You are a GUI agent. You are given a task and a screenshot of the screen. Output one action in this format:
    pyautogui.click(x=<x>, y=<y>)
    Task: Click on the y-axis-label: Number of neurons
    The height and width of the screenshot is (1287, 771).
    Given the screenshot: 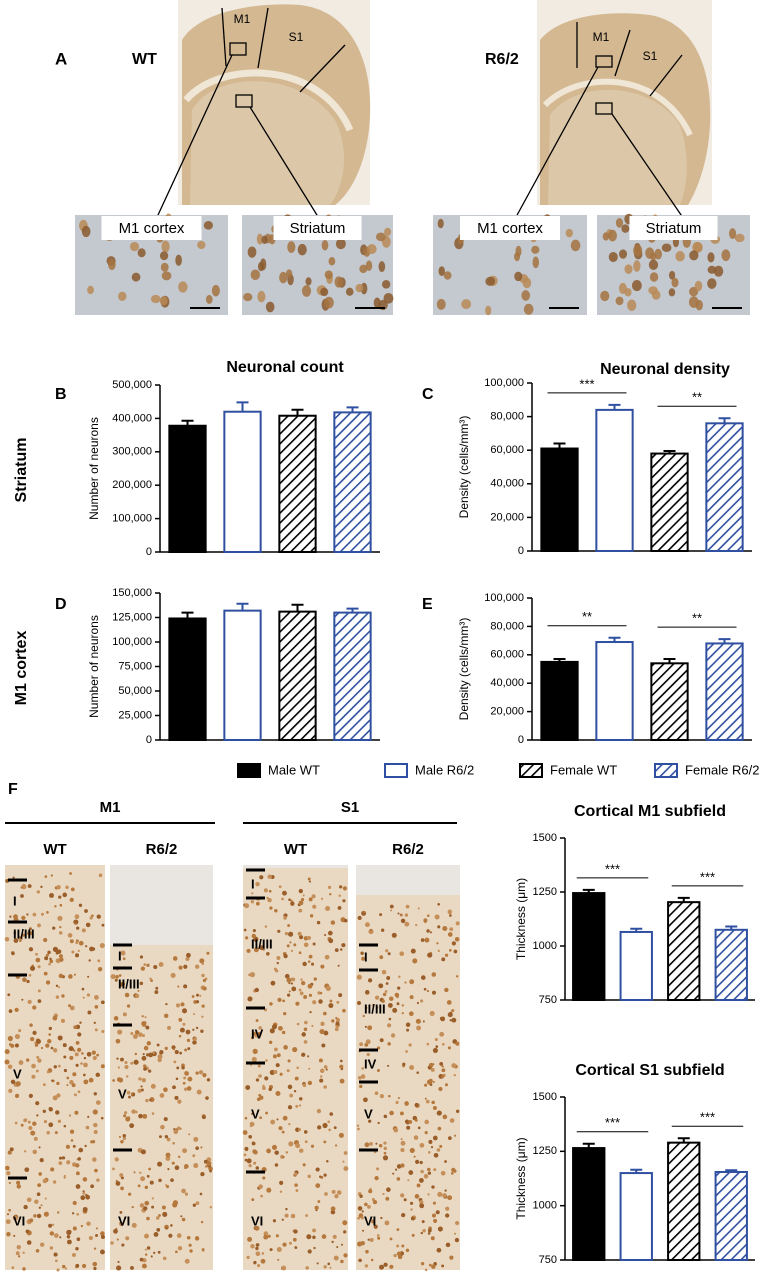 What is the action you would take?
    pyautogui.click(x=94, y=468)
    